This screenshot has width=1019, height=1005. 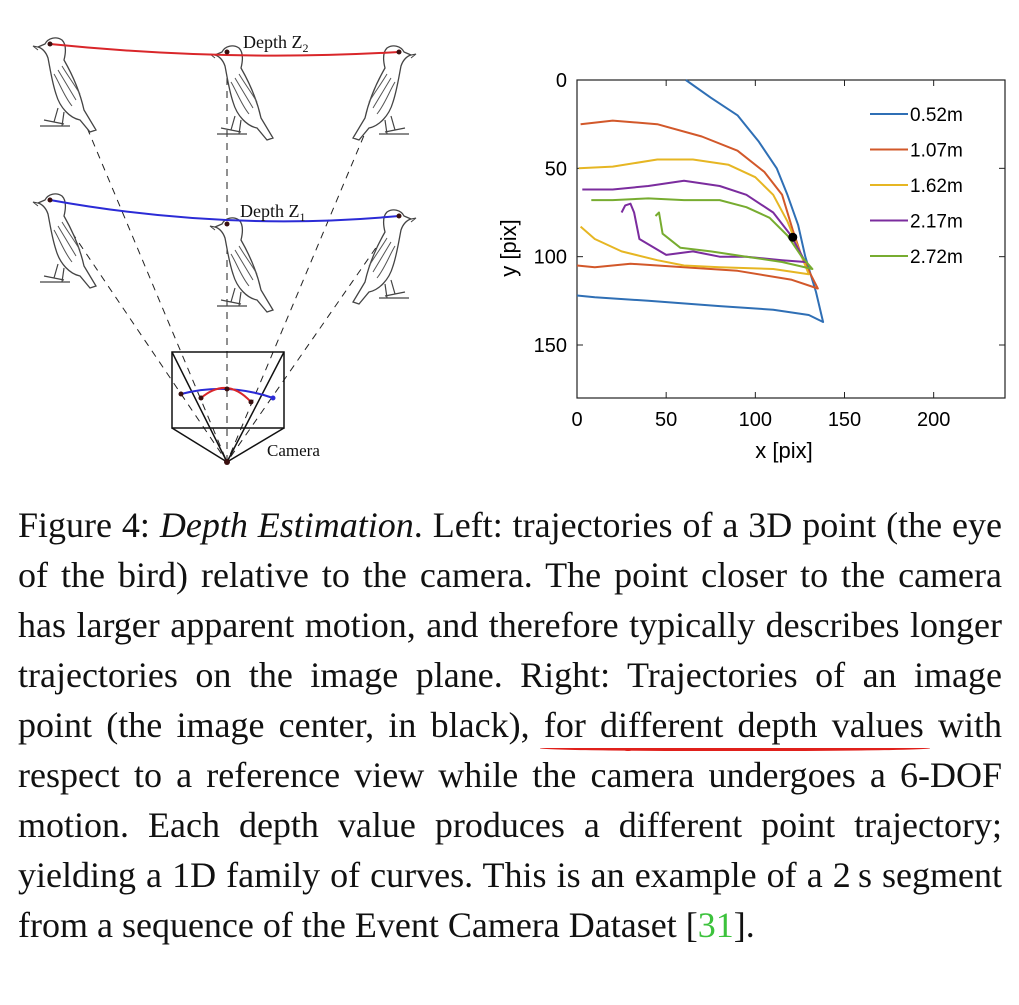 What do you see at coordinates (224, 50) in the screenshot?
I see `depth2-trajectory` at bounding box center [224, 50].